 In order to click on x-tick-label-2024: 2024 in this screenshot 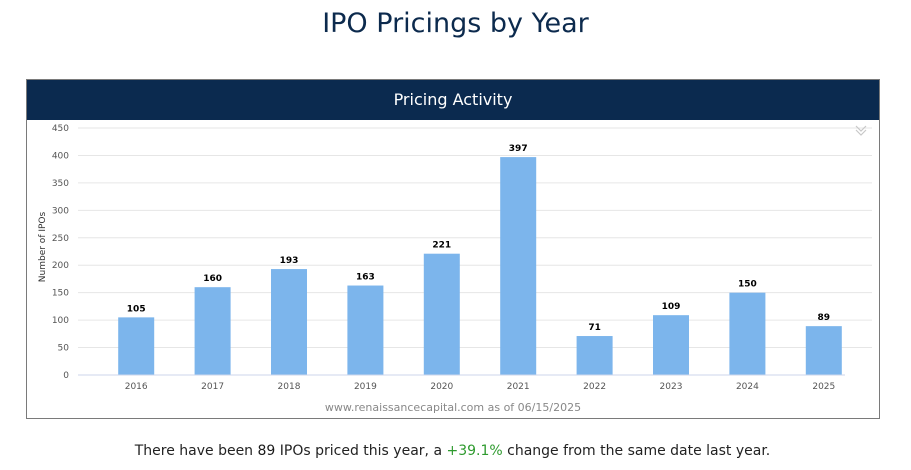, I will do `click(747, 387)`.